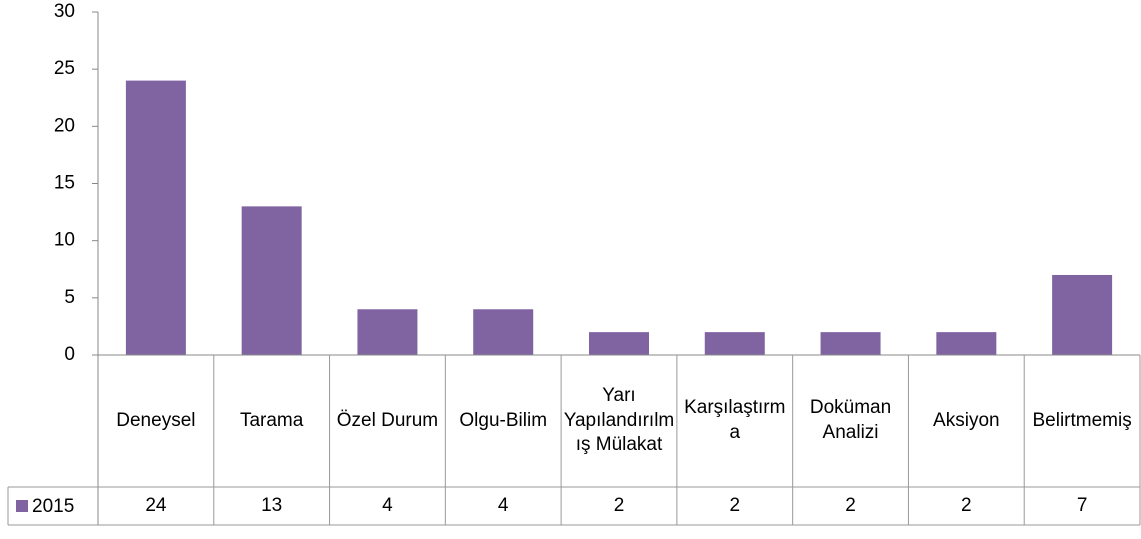 This screenshot has height=539, width=1141. What do you see at coordinates (64, 68) in the screenshot?
I see `y-tick-label: 25` at bounding box center [64, 68].